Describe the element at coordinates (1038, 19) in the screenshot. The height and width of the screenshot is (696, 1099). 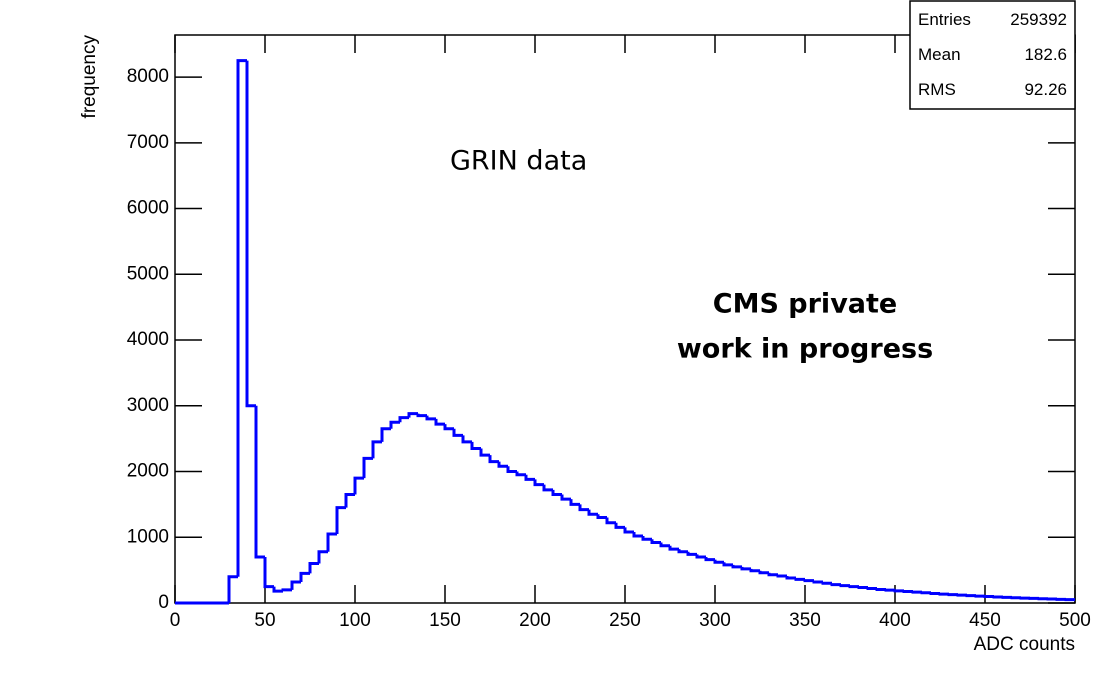
I see `stats-value: 259392` at that location.